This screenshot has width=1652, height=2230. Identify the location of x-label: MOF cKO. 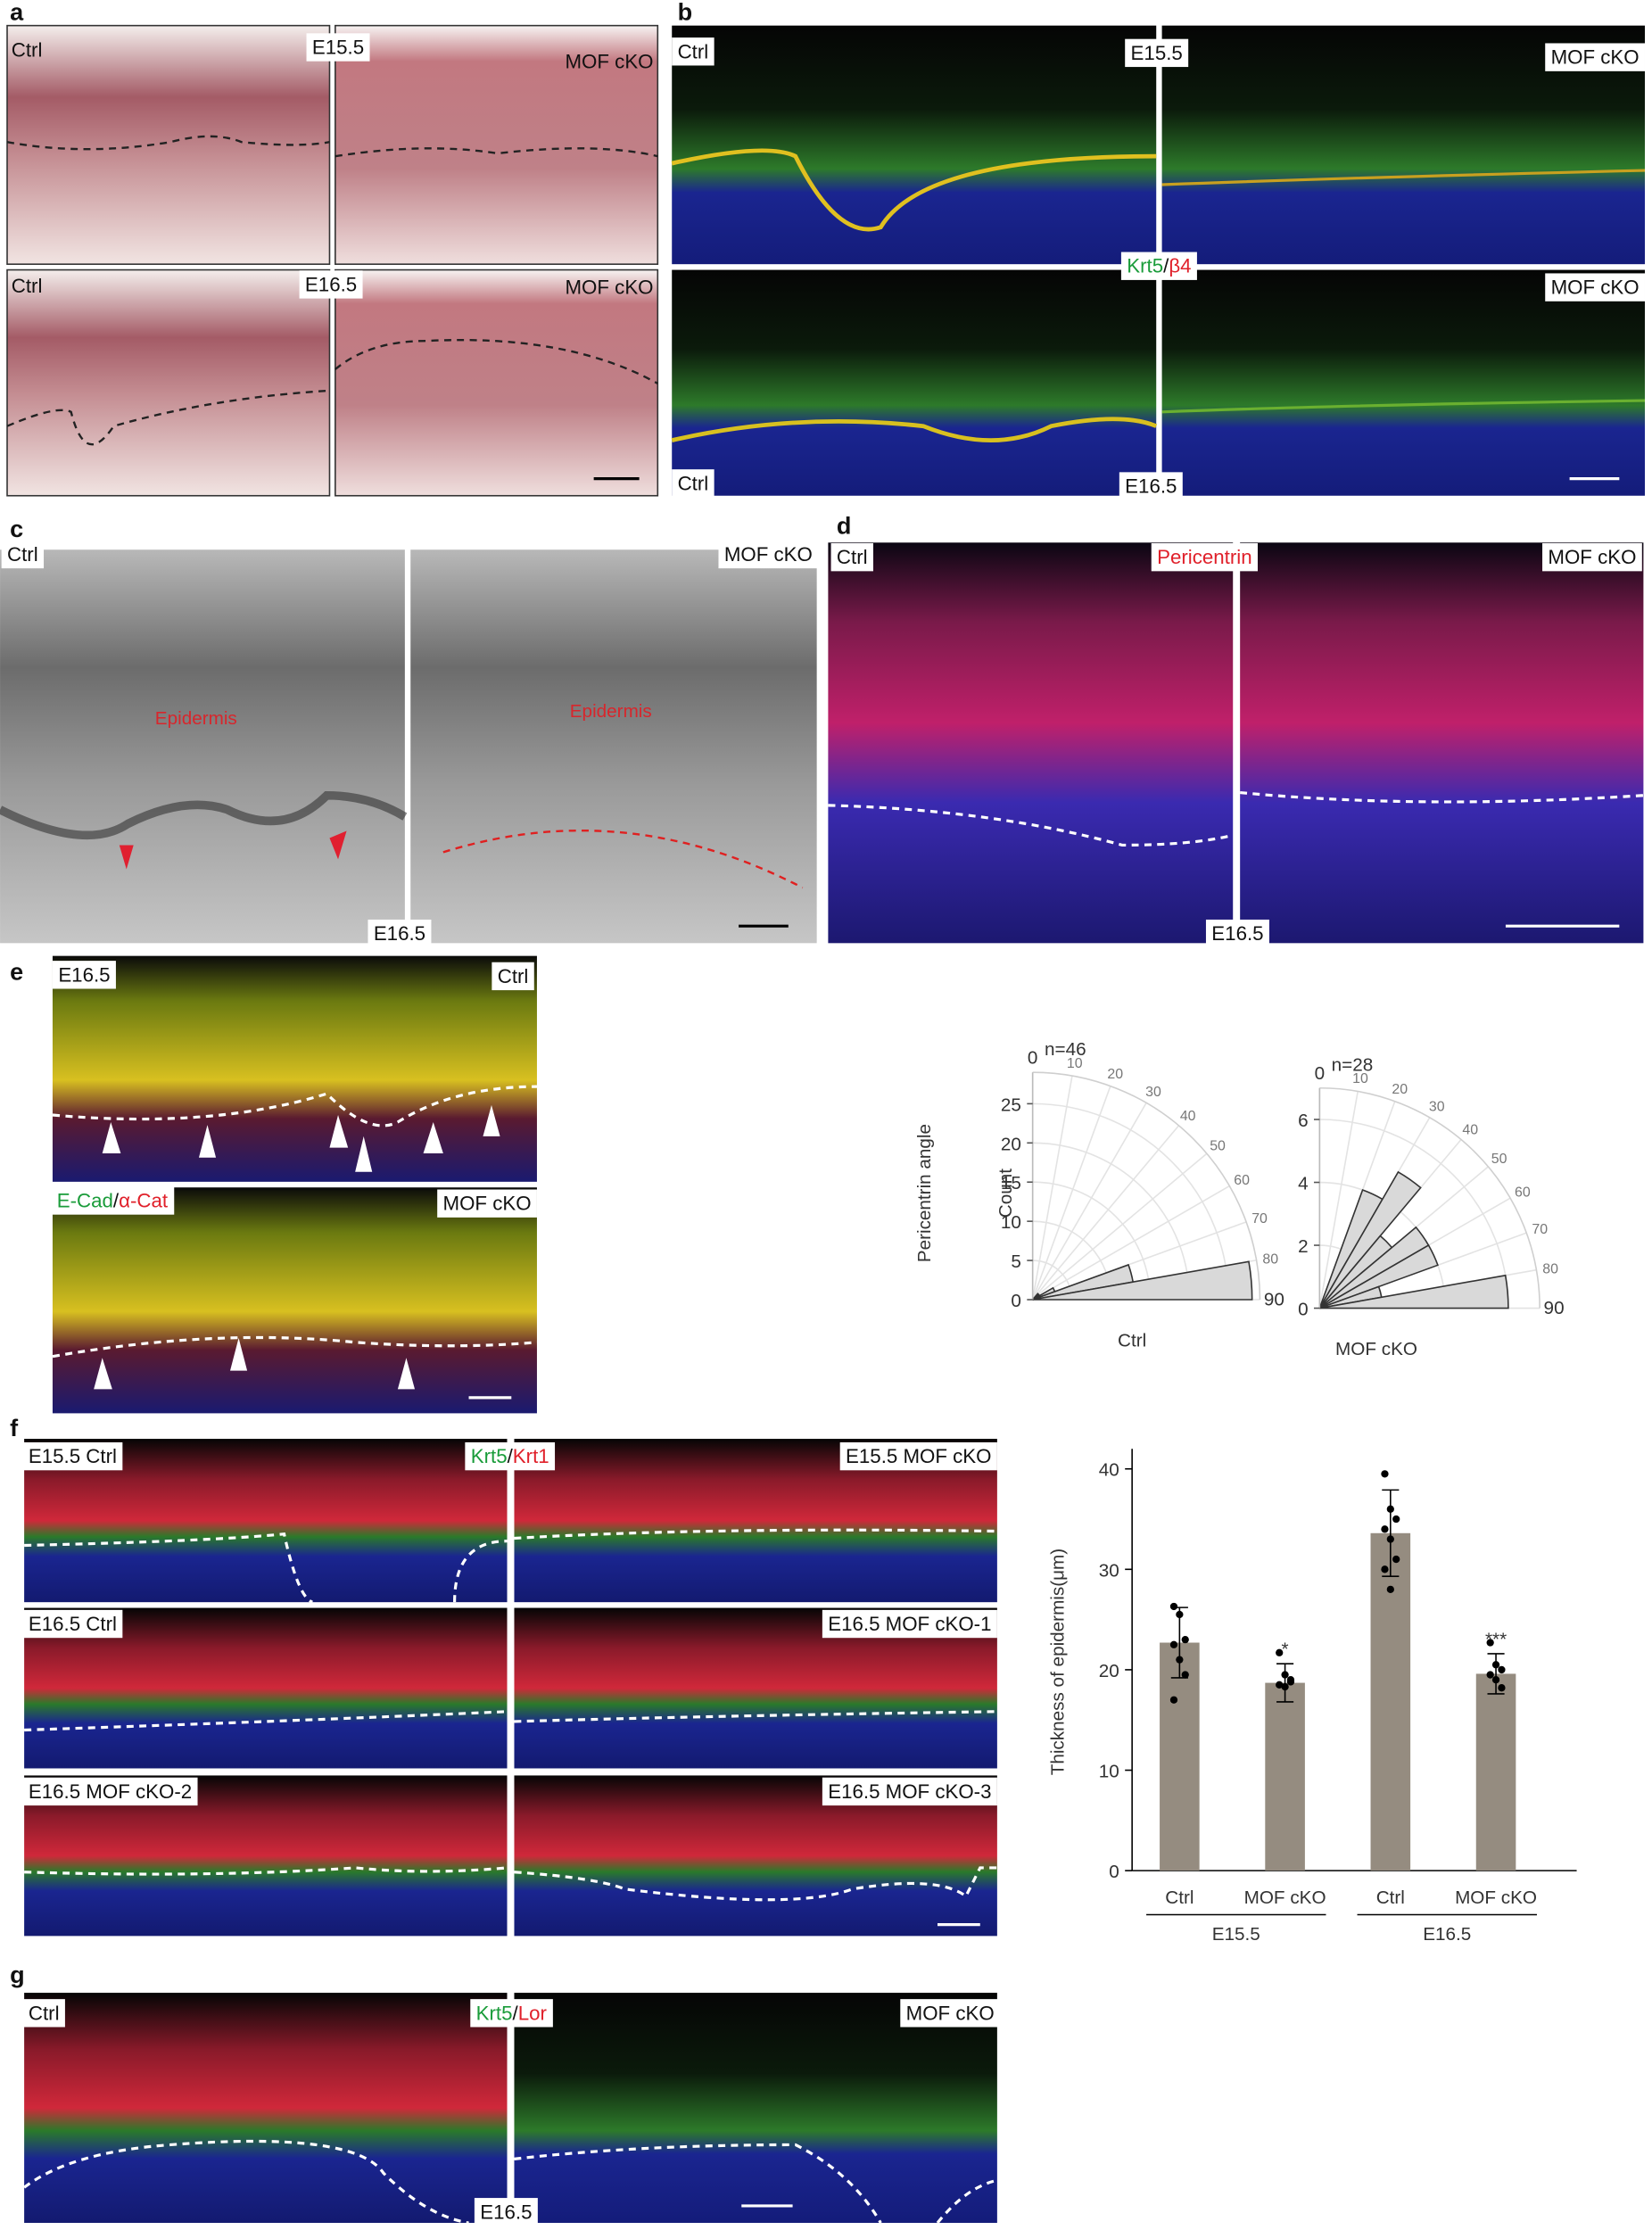
(1376, 1349).